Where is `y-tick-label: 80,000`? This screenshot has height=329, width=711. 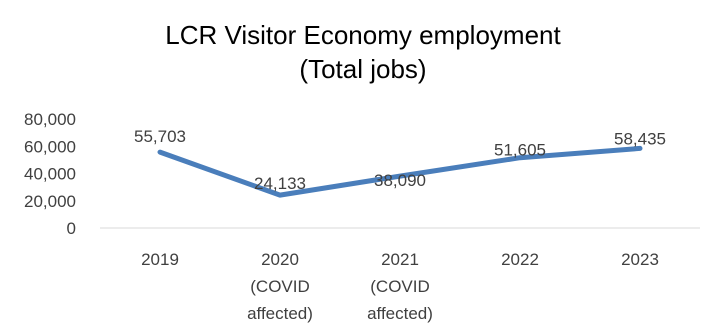 y-tick-label: 80,000 is located at coordinates (50, 119).